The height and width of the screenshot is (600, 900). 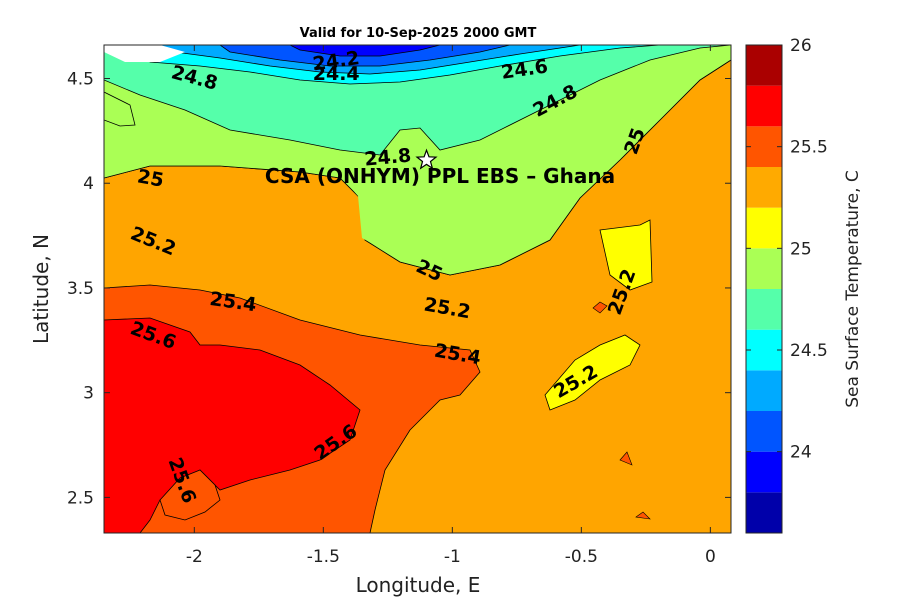 What do you see at coordinates (581, 557) in the screenshot?
I see `x-tick-label: -0.5` at bounding box center [581, 557].